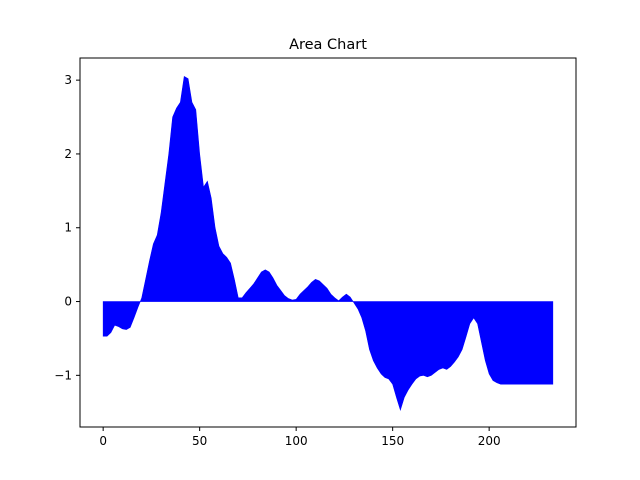  What do you see at coordinates (68, 154) in the screenshot?
I see `y-tick-label: 2` at bounding box center [68, 154].